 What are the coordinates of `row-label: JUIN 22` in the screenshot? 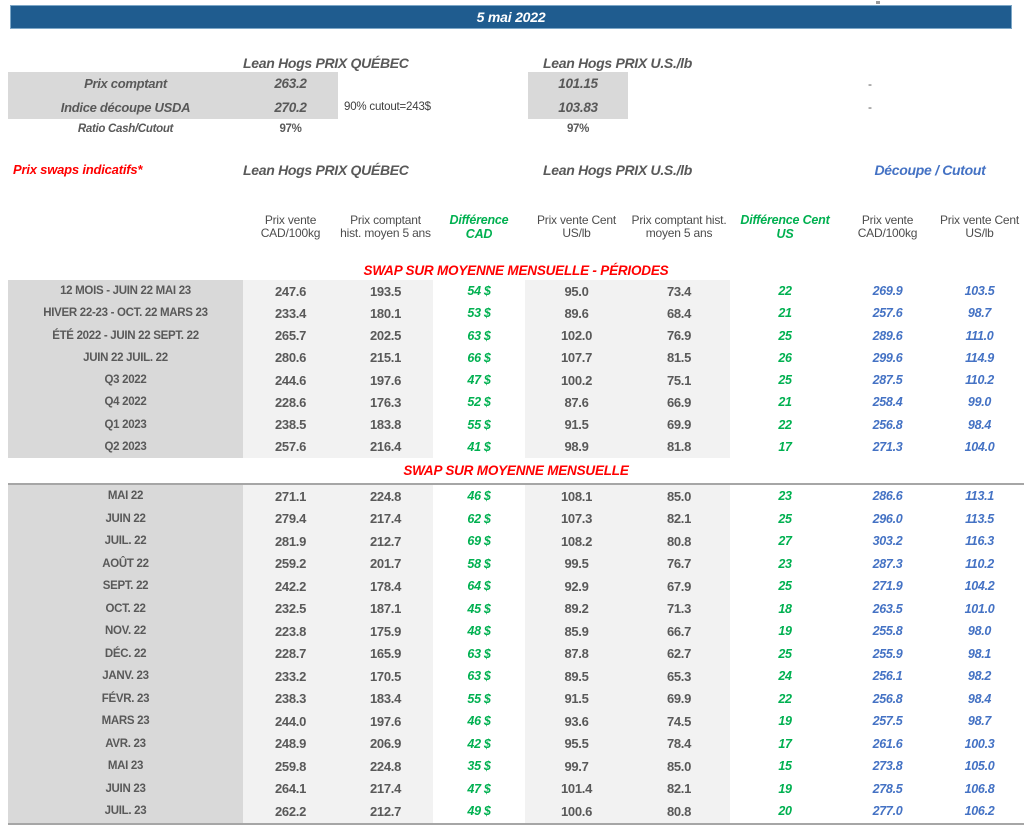 It's located at (125, 518).